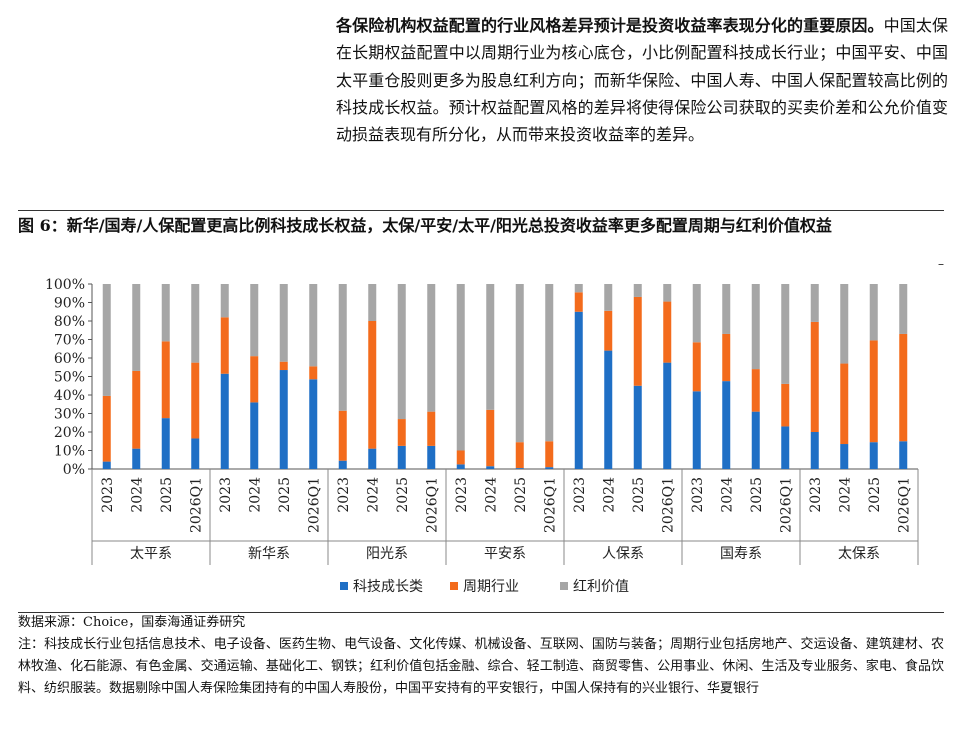  What do you see at coordinates (69, 378) in the screenshot?
I see `y-tick-label: 50%` at bounding box center [69, 378].